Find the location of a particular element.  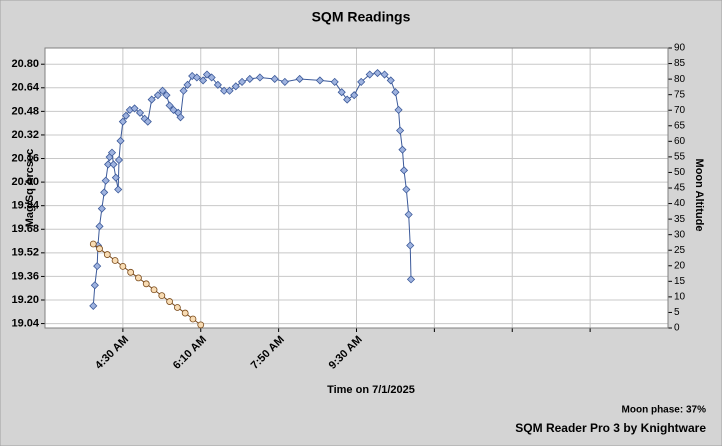

footer: SQM Reader Pro 3 by Knightware is located at coordinates (610, 428).